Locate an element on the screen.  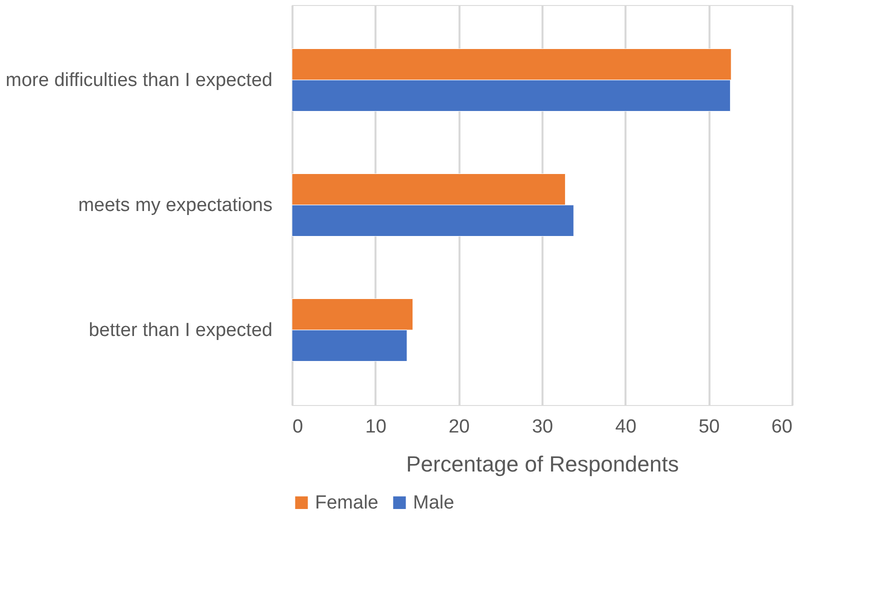
legend-label: Female is located at coordinates (346, 503).